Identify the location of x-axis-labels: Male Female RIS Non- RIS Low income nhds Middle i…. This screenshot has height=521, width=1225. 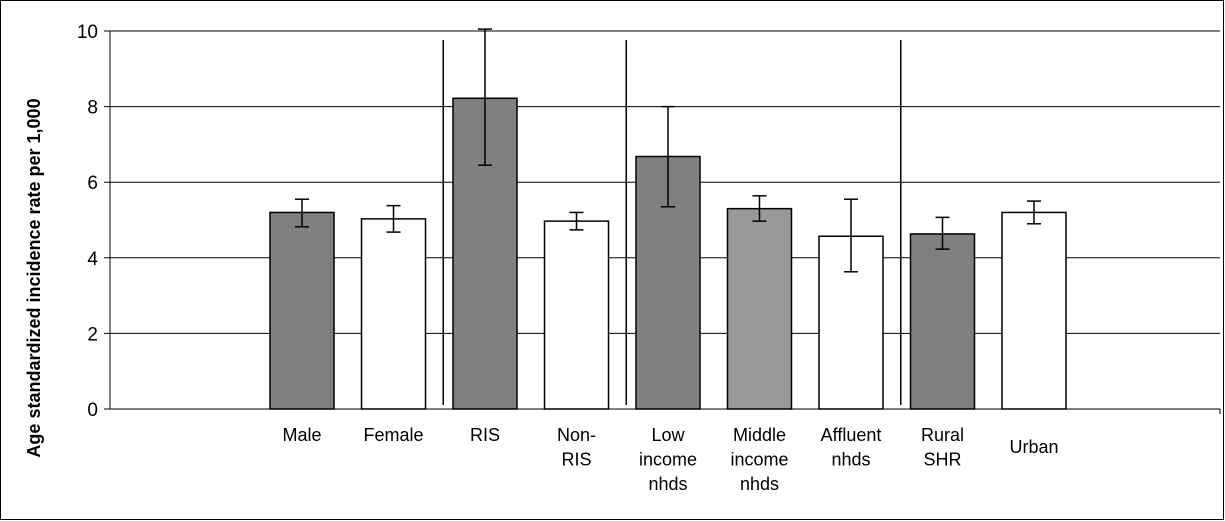
(670, 459).